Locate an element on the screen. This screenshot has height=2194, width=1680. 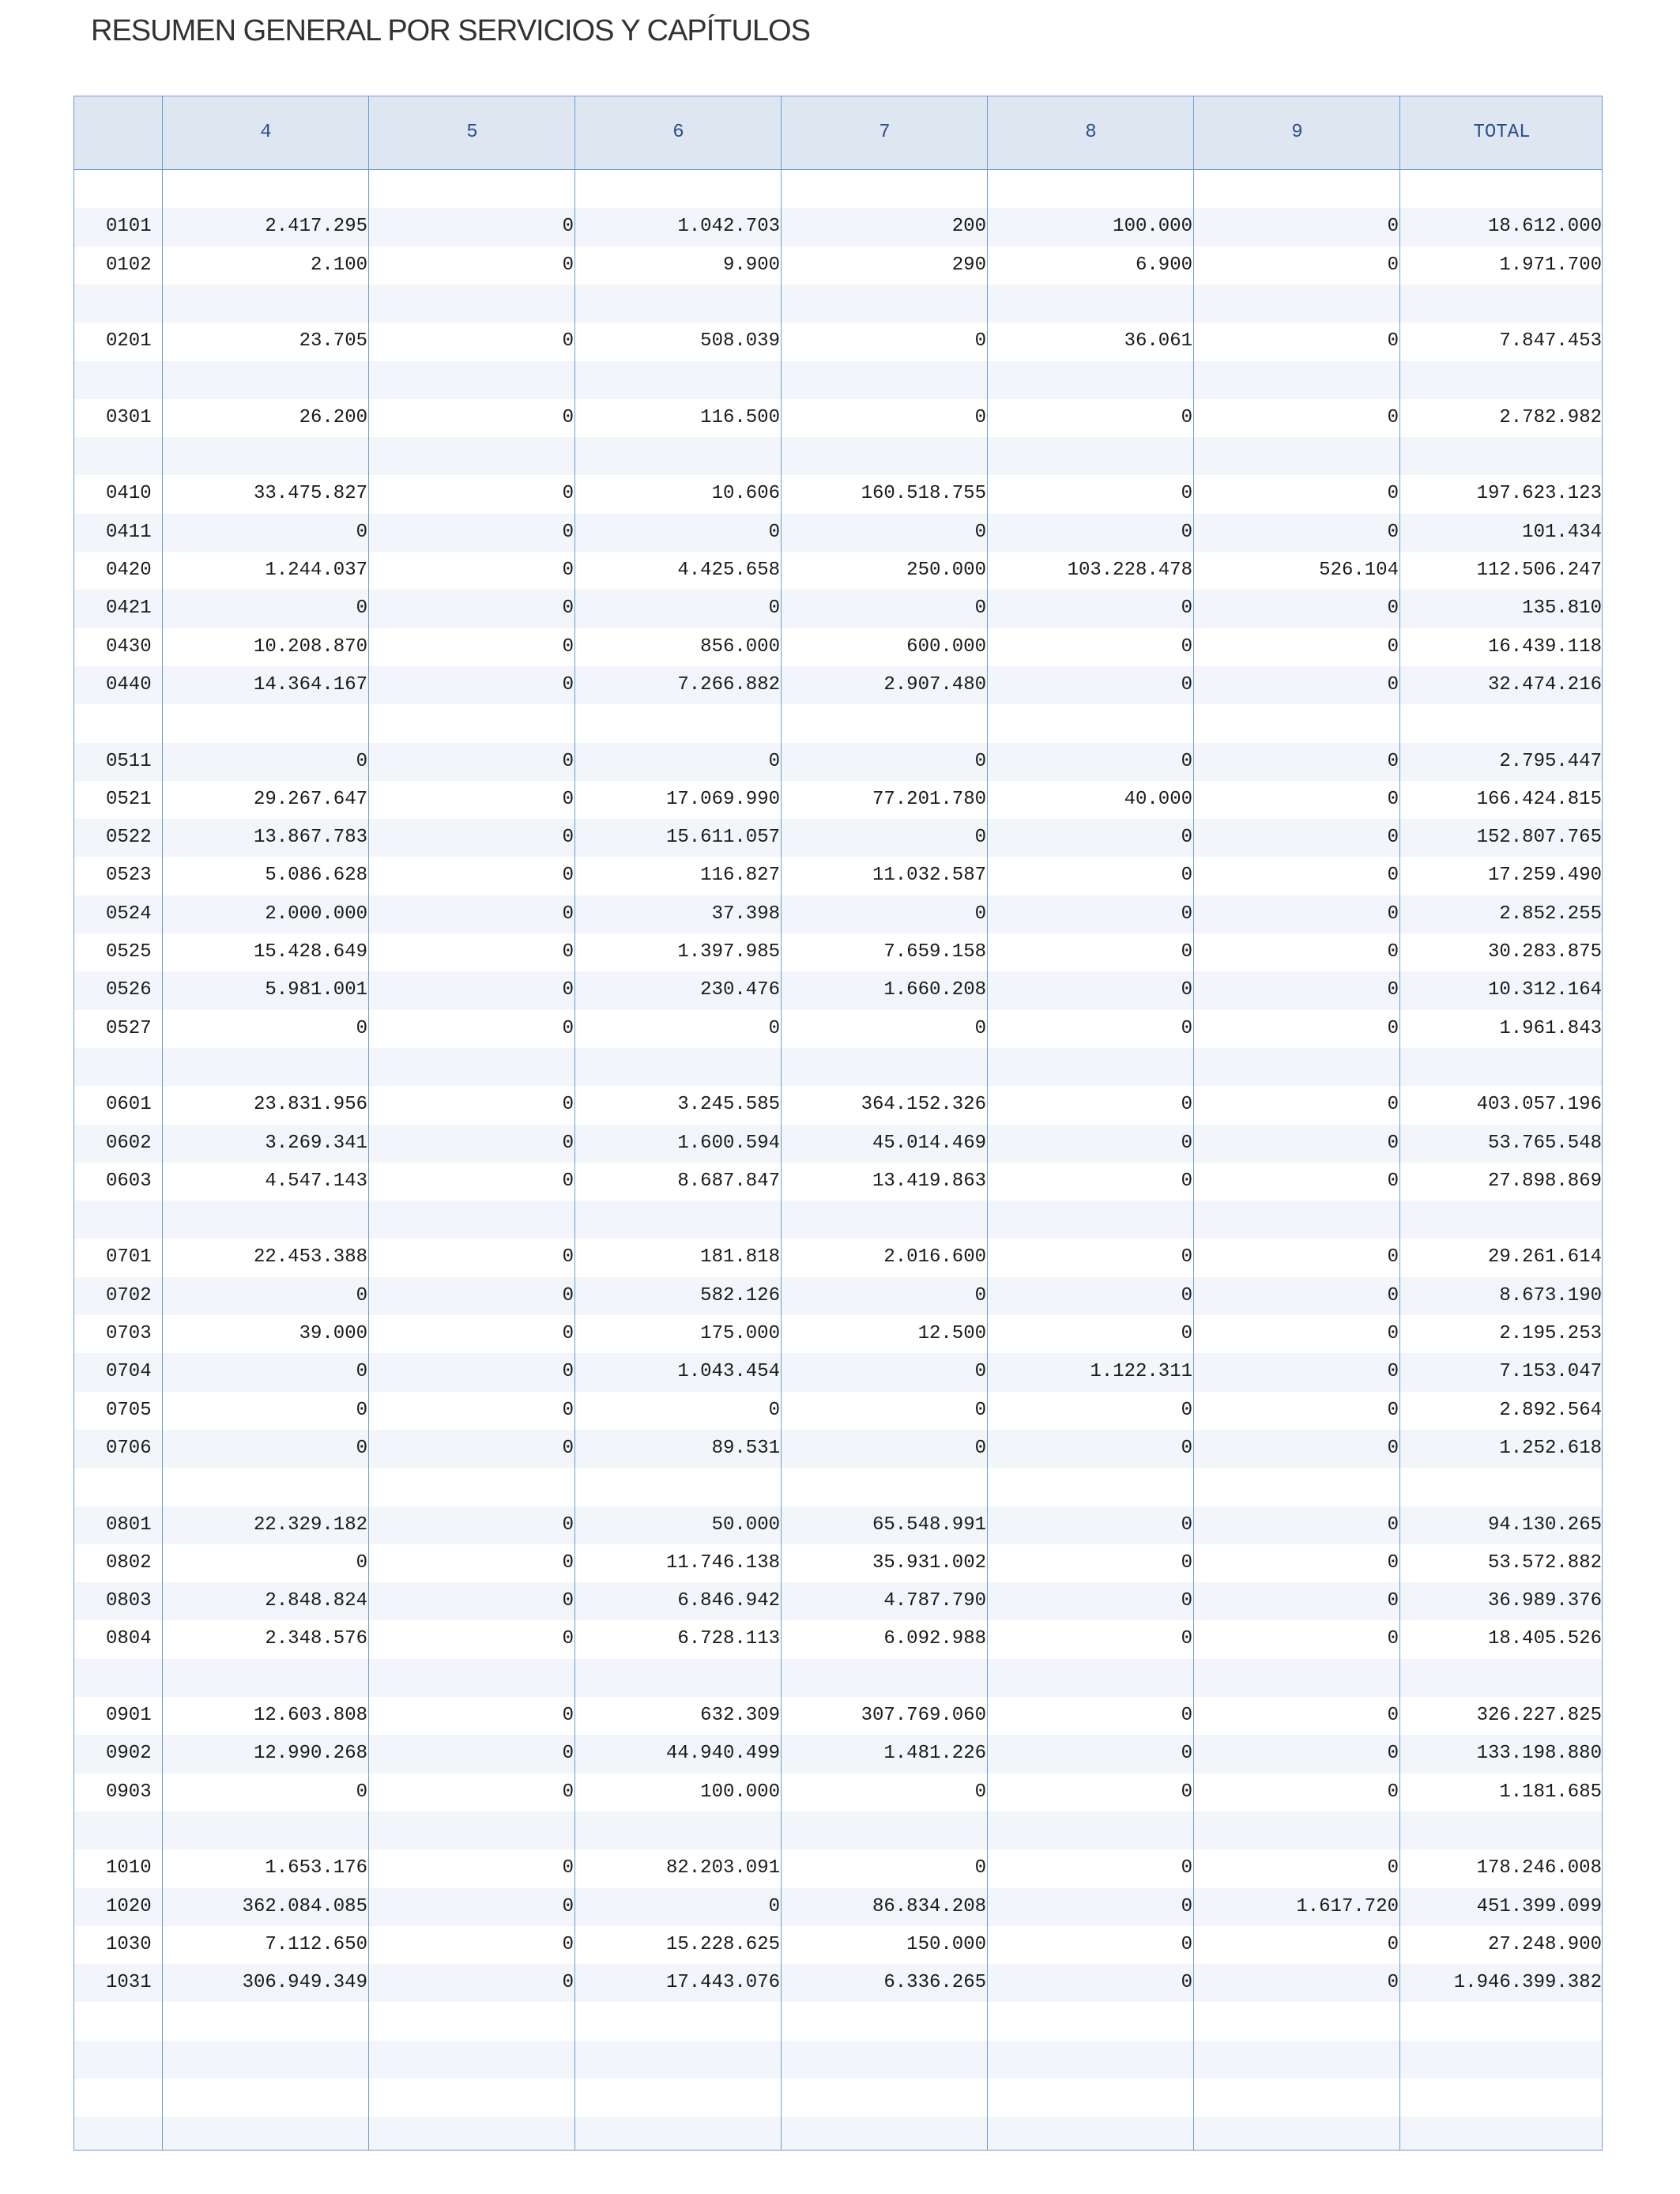
chapter-4-cell: 306.949.349 is located at coordinates (304, 1983).